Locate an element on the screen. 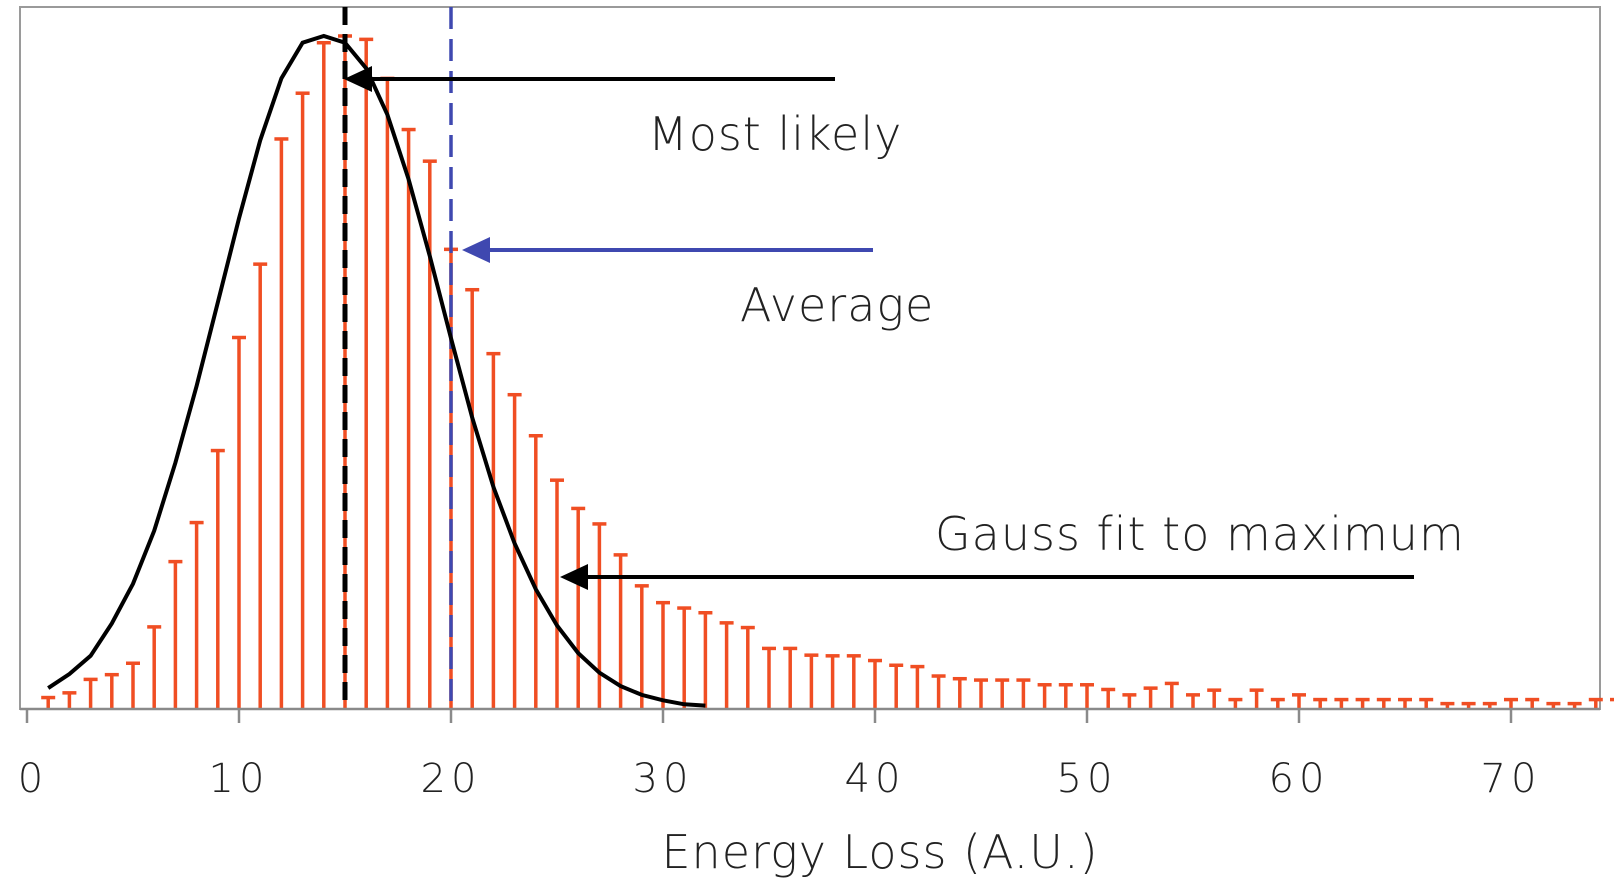 The height and width of the screenshot is (883, 1614). average-arrowhead is located at coordinates (476, 250).